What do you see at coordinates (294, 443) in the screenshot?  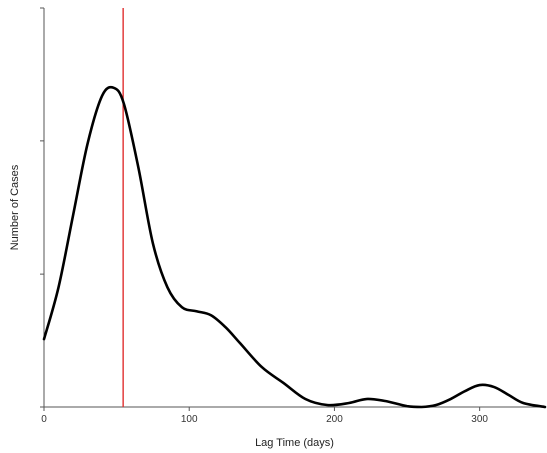 I see `x-axis-title: Lag Time (days)` at bounding box center [294, 443].